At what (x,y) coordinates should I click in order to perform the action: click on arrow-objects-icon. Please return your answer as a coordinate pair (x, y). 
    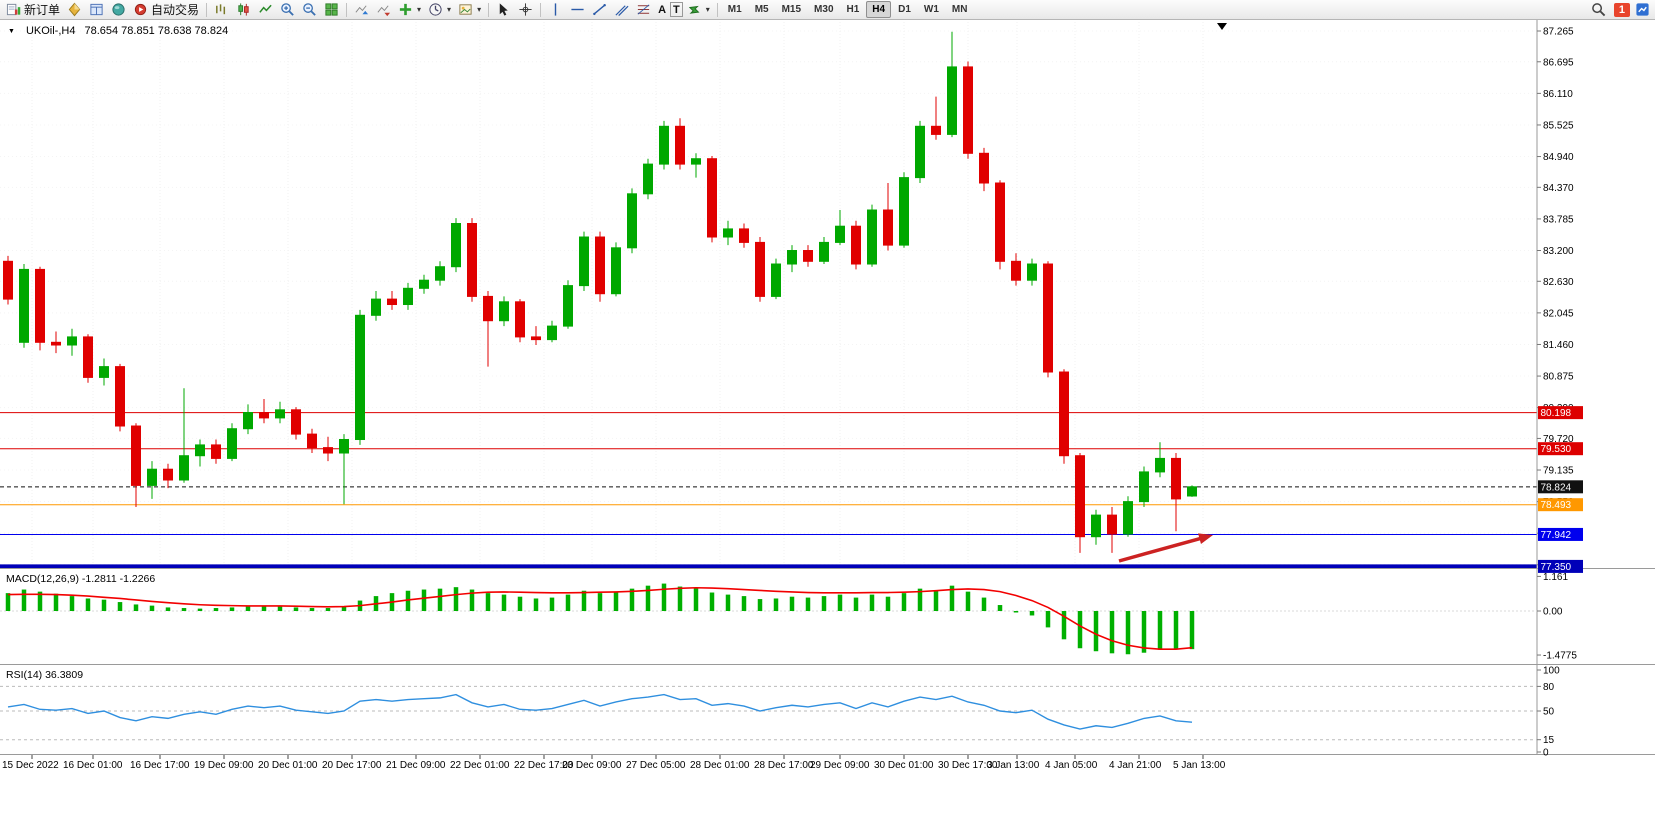
    Looking at the image, I should click on (694, 9).